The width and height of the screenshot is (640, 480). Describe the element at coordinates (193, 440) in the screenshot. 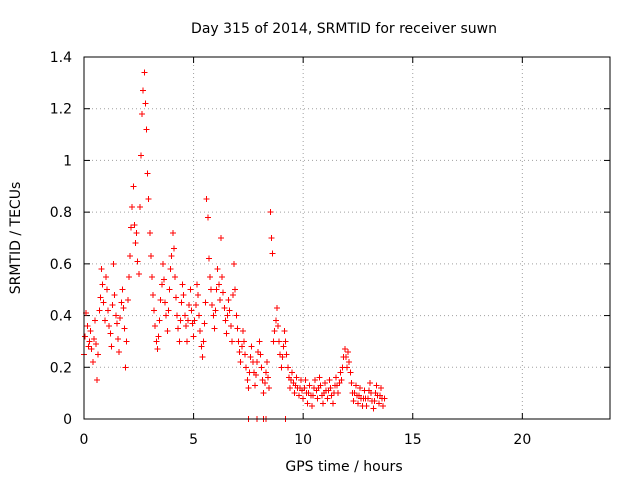

I see `x-tick-label: 5` at that location.